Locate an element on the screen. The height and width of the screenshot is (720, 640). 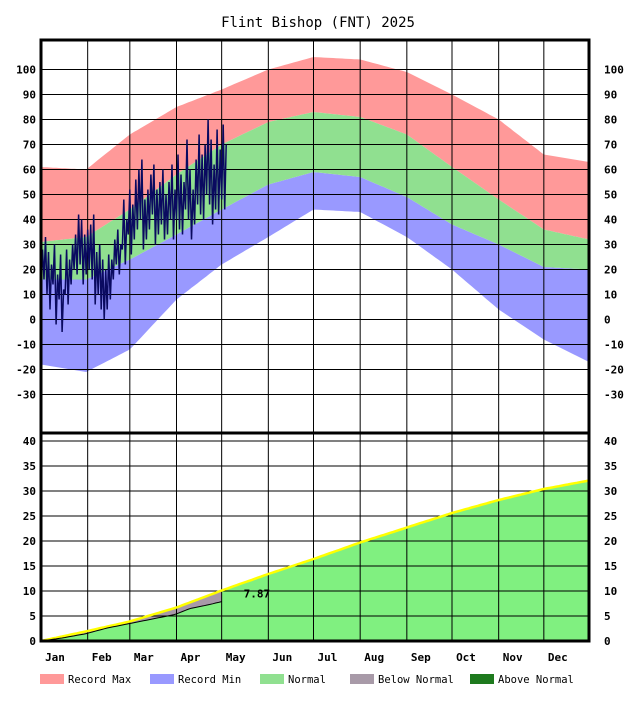
temp-tick-label-left: 20 is located at coordinates (29, 270).